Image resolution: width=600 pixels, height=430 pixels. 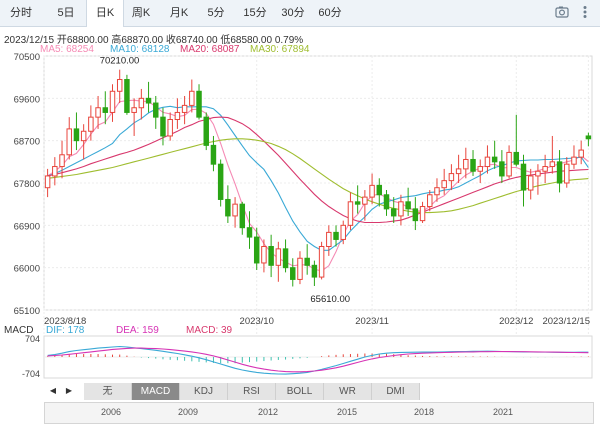 I want to click on tab-6: 15分, so click(x=255, y=13).